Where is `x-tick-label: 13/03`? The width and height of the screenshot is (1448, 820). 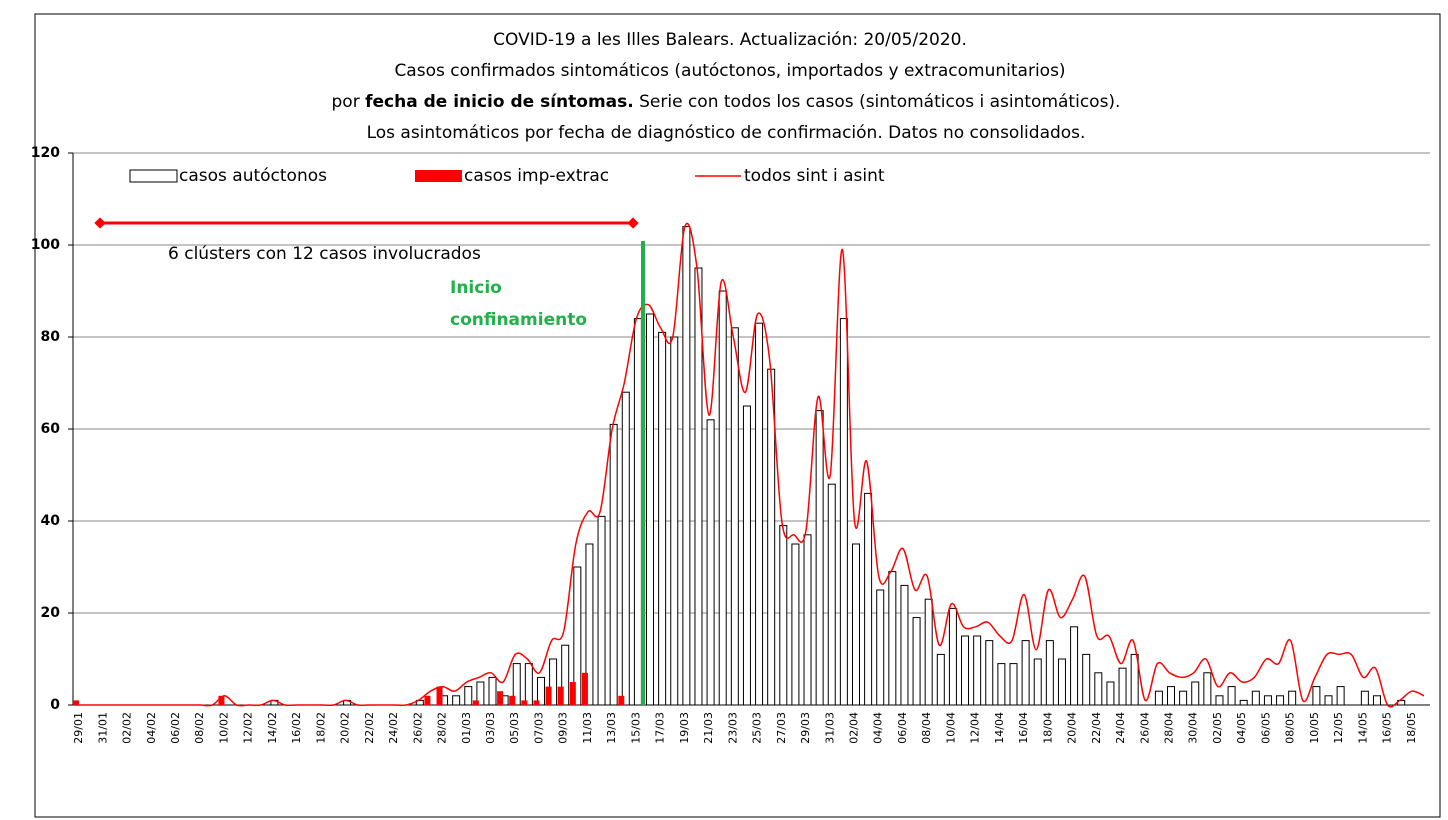
x-tick-label: 13/03 is located at coordinates (611, 728).